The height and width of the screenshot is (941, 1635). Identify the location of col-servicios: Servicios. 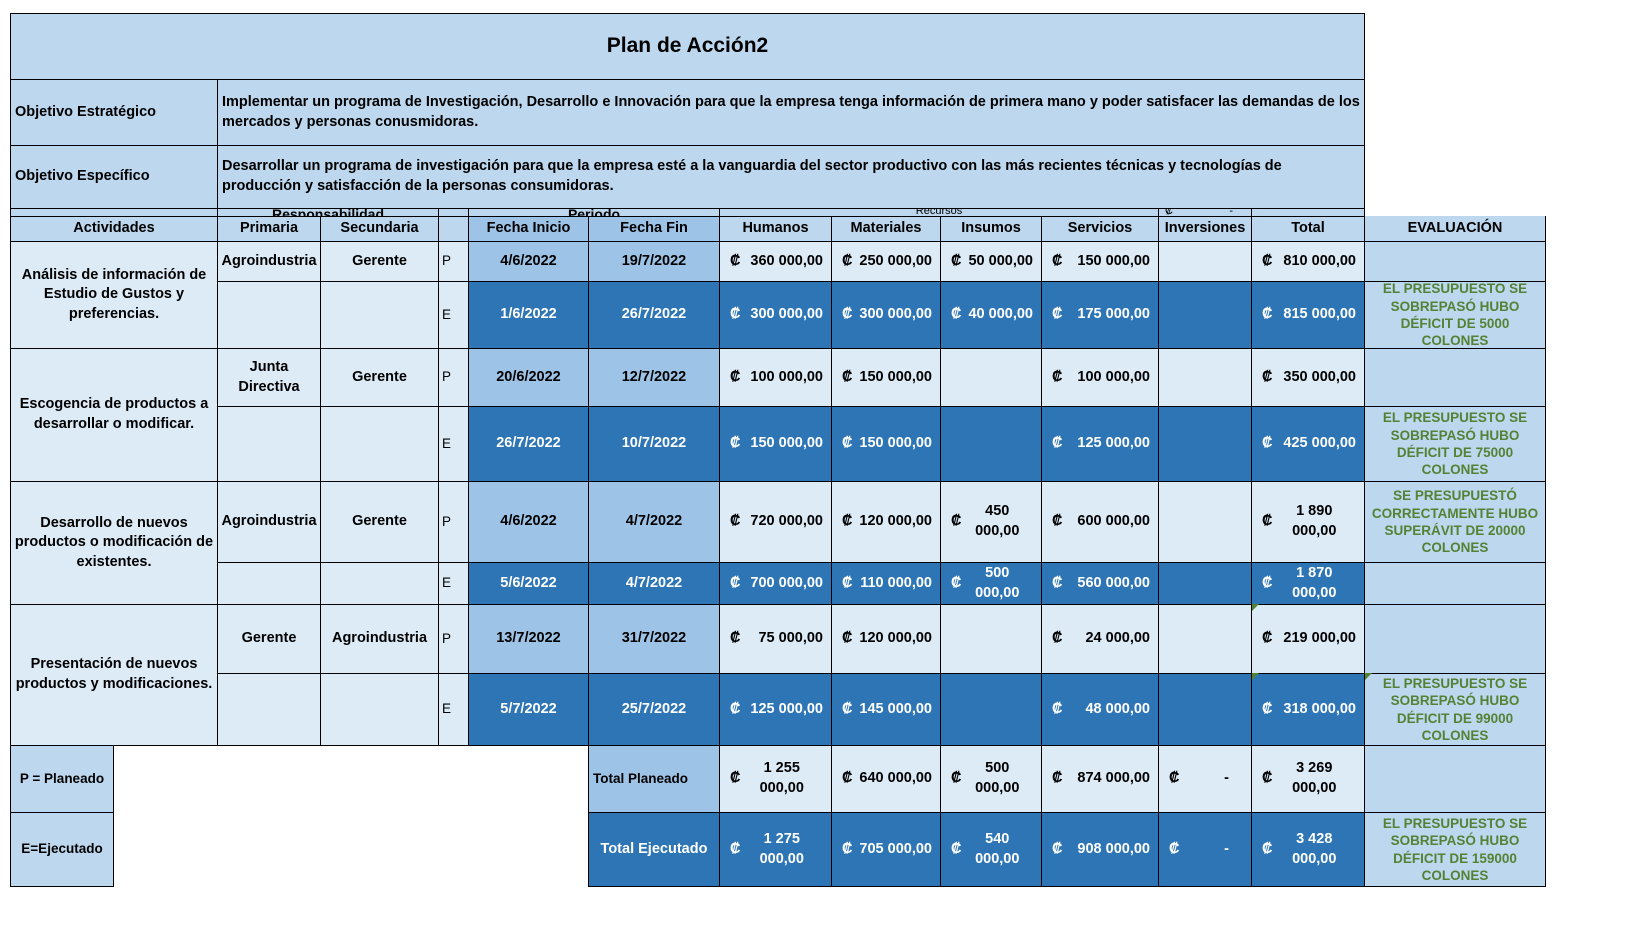
(1100, 229).